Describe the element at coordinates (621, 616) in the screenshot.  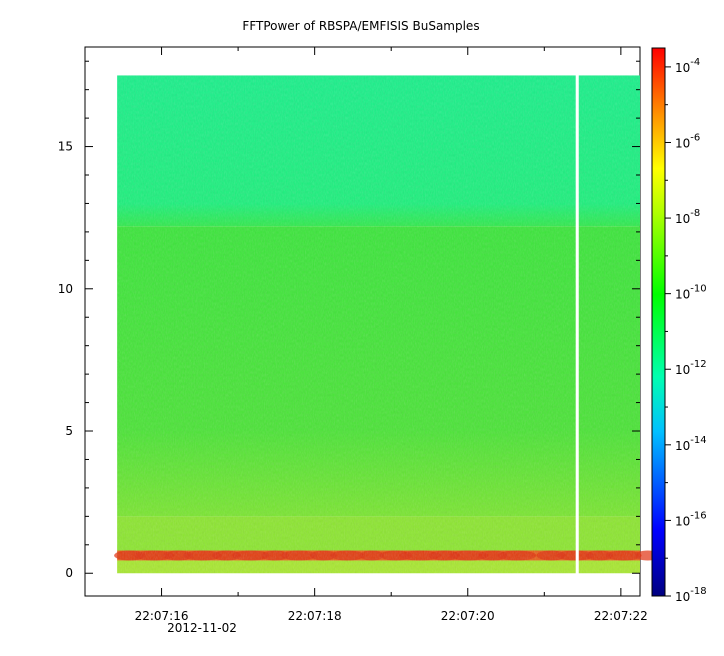
I see `x-tick-label: 22:07:22` at that location.